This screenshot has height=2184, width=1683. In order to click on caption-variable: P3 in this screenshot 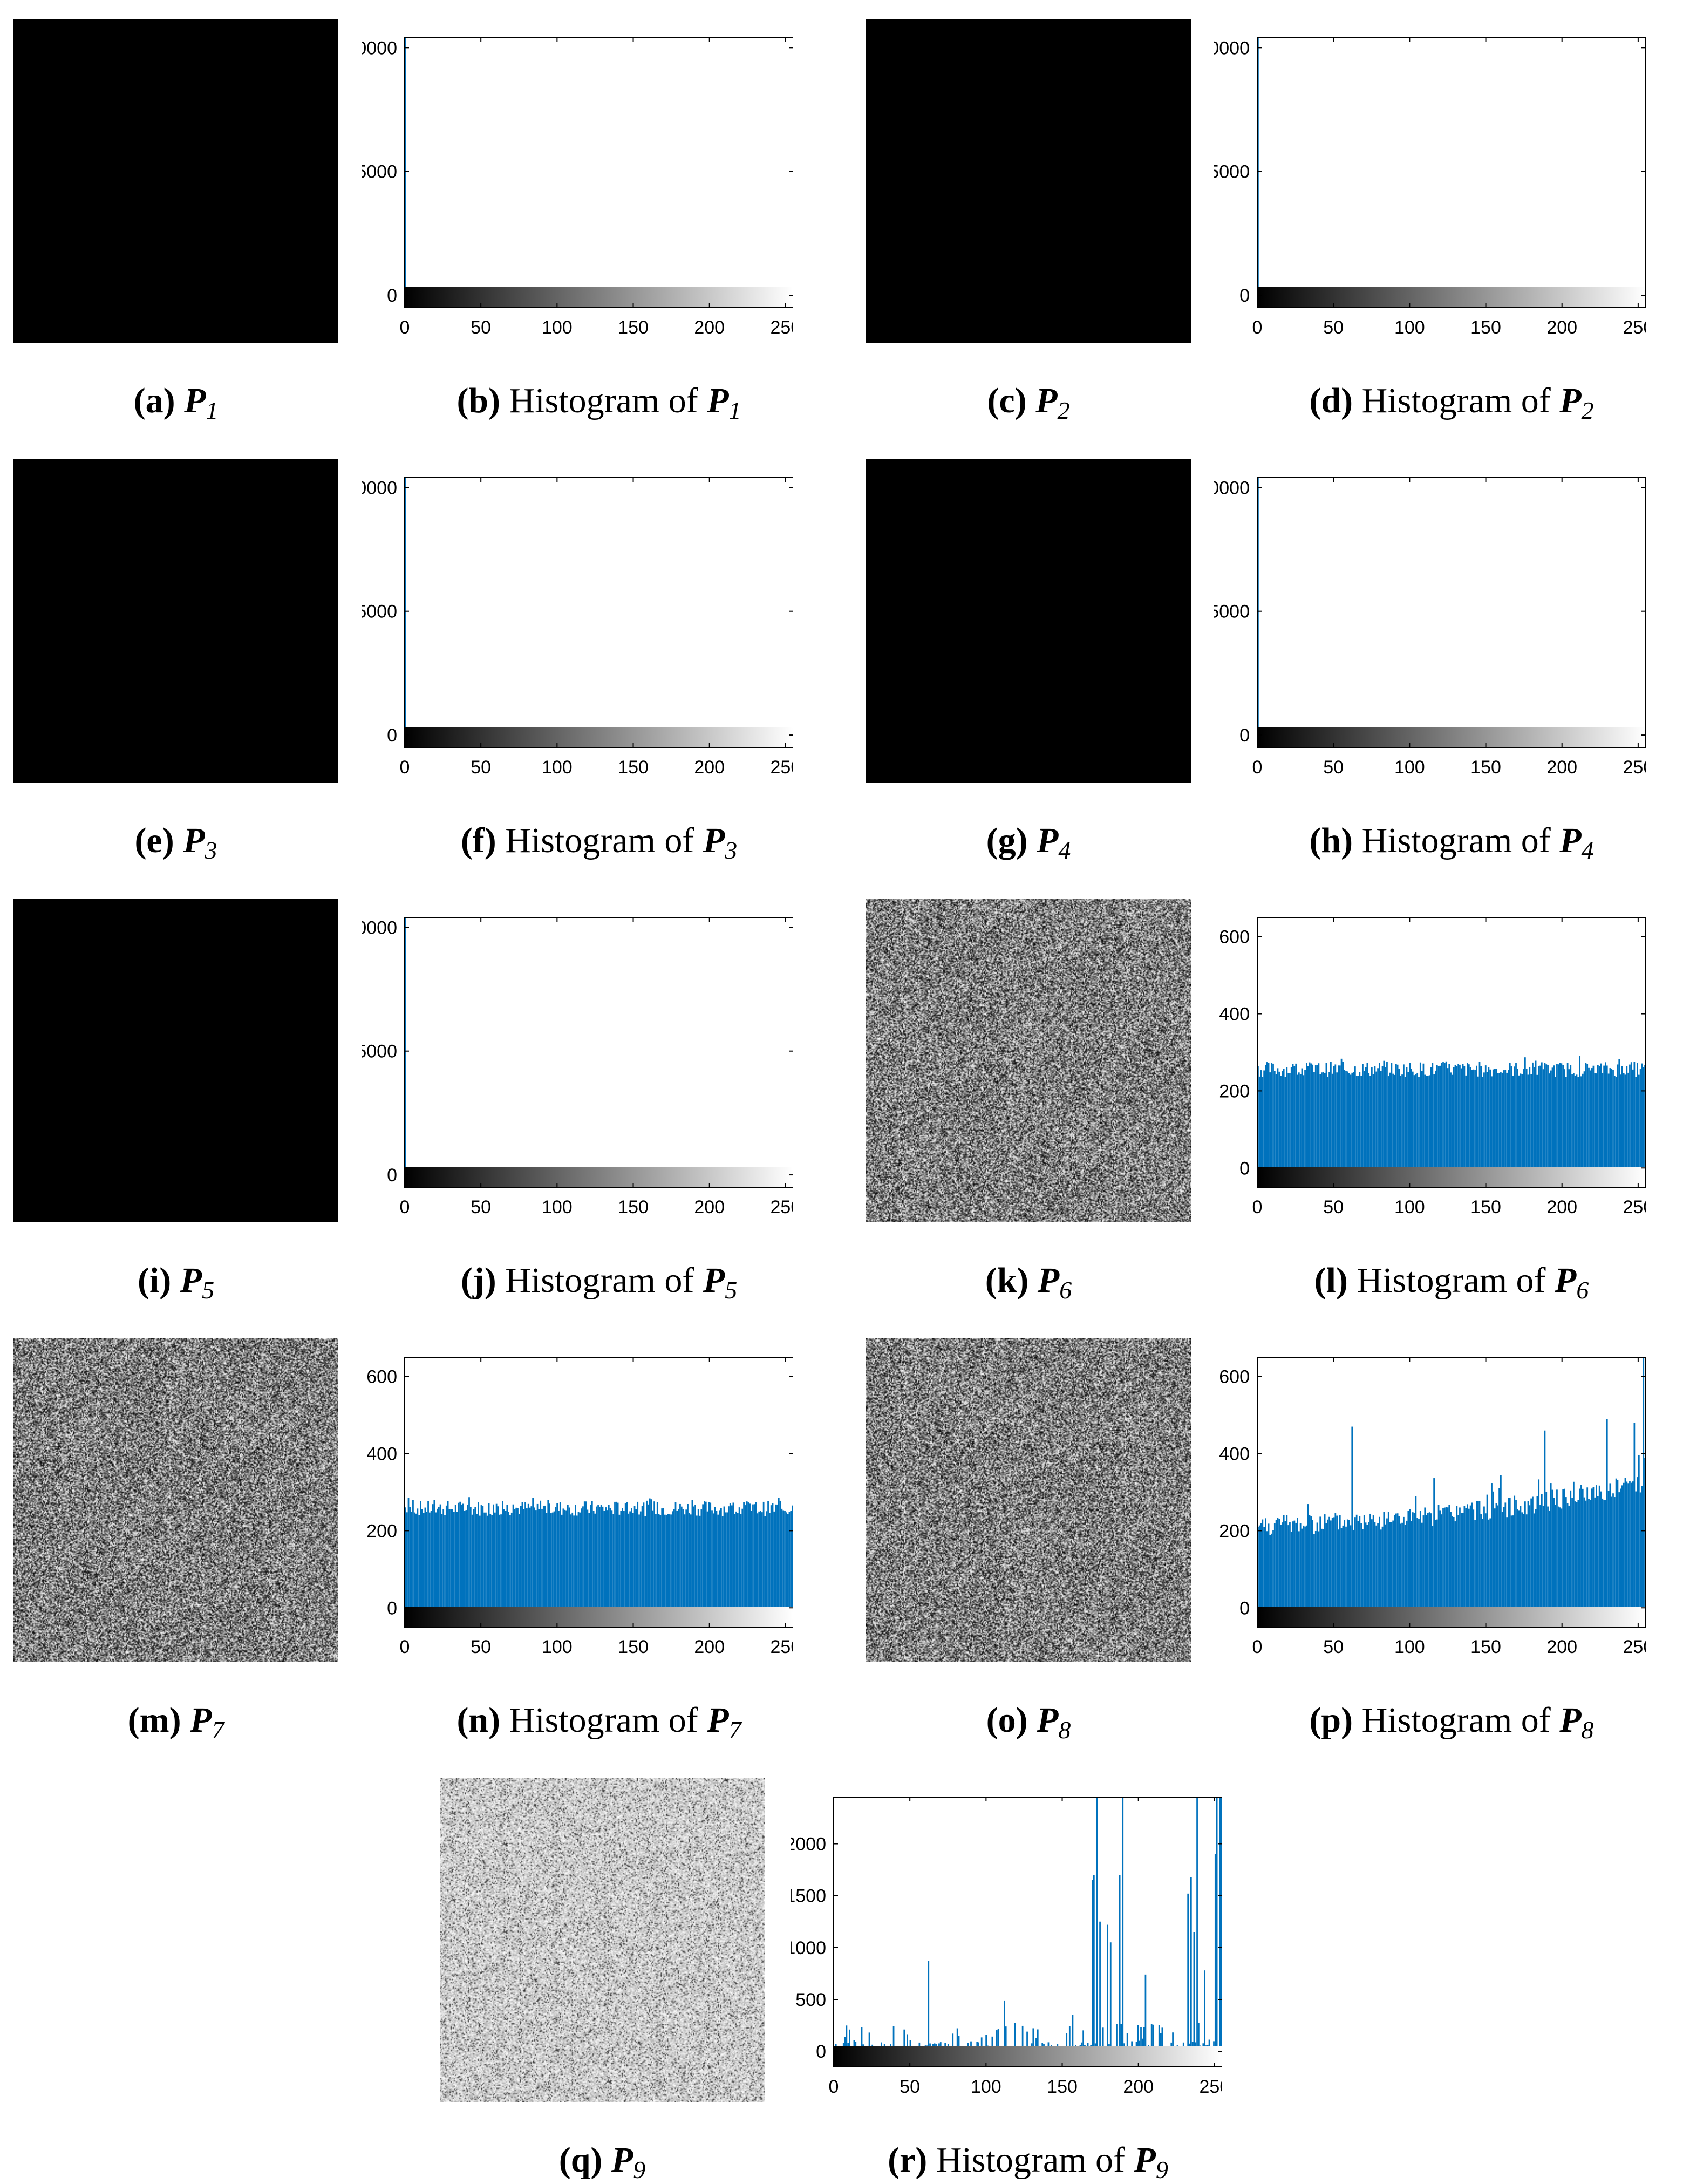, I will do `click(200, 842)`.